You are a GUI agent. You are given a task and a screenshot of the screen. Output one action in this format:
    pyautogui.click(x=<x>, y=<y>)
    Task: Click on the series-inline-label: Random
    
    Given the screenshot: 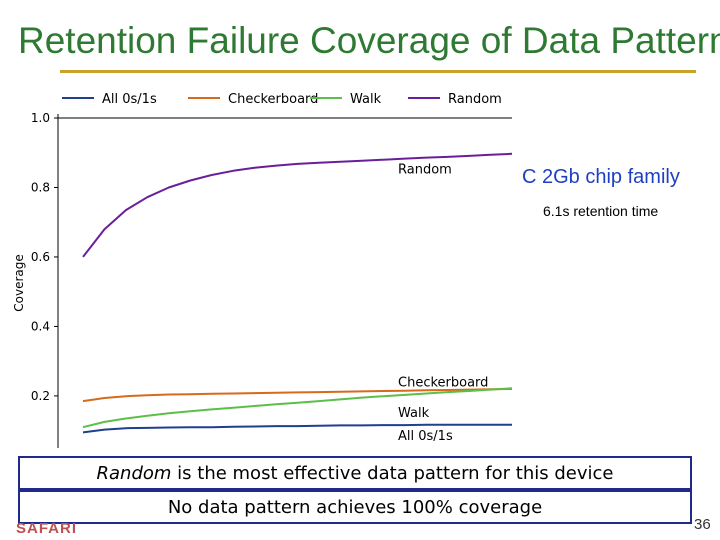 What is the action you would take?
    pyautogui.click(x=425, y=170)
    